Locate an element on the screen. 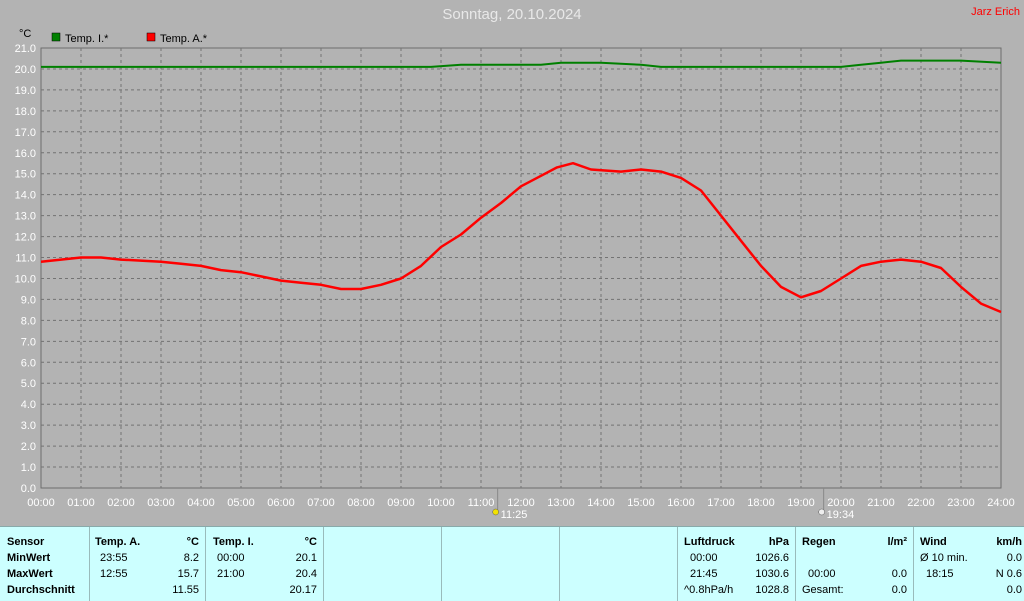  y-tick-label: 0.0 is located at coordinates (28, 489).